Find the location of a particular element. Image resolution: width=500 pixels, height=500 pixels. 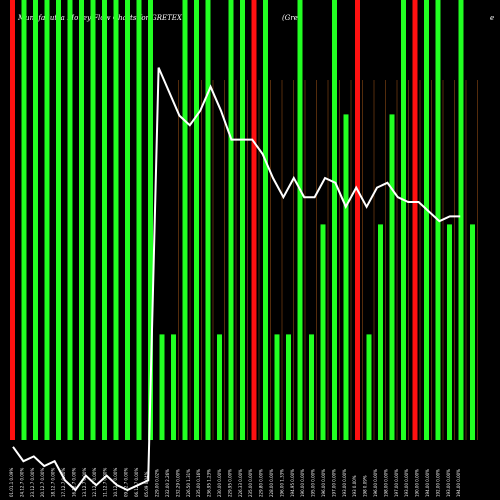

x-tick-label: 195.00 0.00% is located at coordinates (313, 483).